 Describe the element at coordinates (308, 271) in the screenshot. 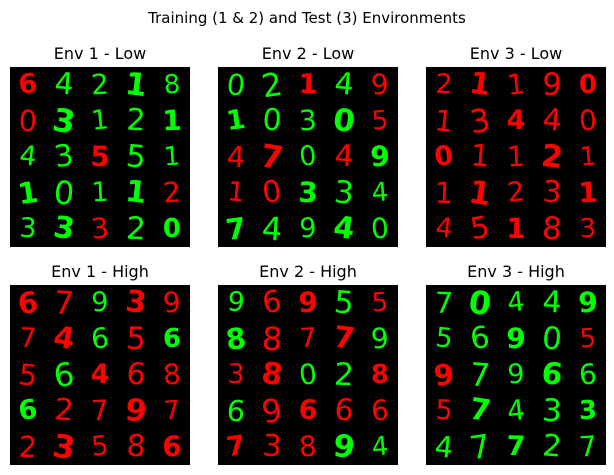

I see `panel-title: Env 2 - High` at that location.